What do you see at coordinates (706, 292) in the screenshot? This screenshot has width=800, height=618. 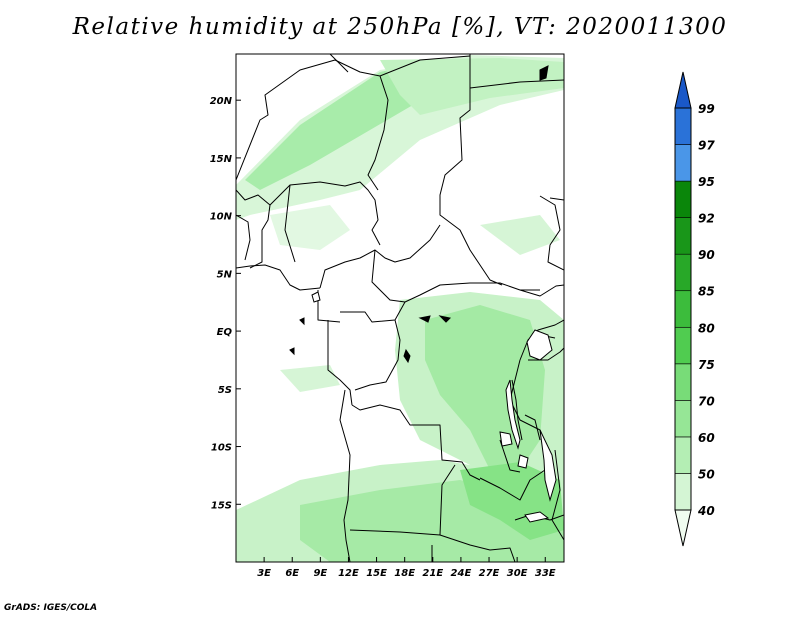 I see `colorbar-label: 85` at bounding box center [706, 292].